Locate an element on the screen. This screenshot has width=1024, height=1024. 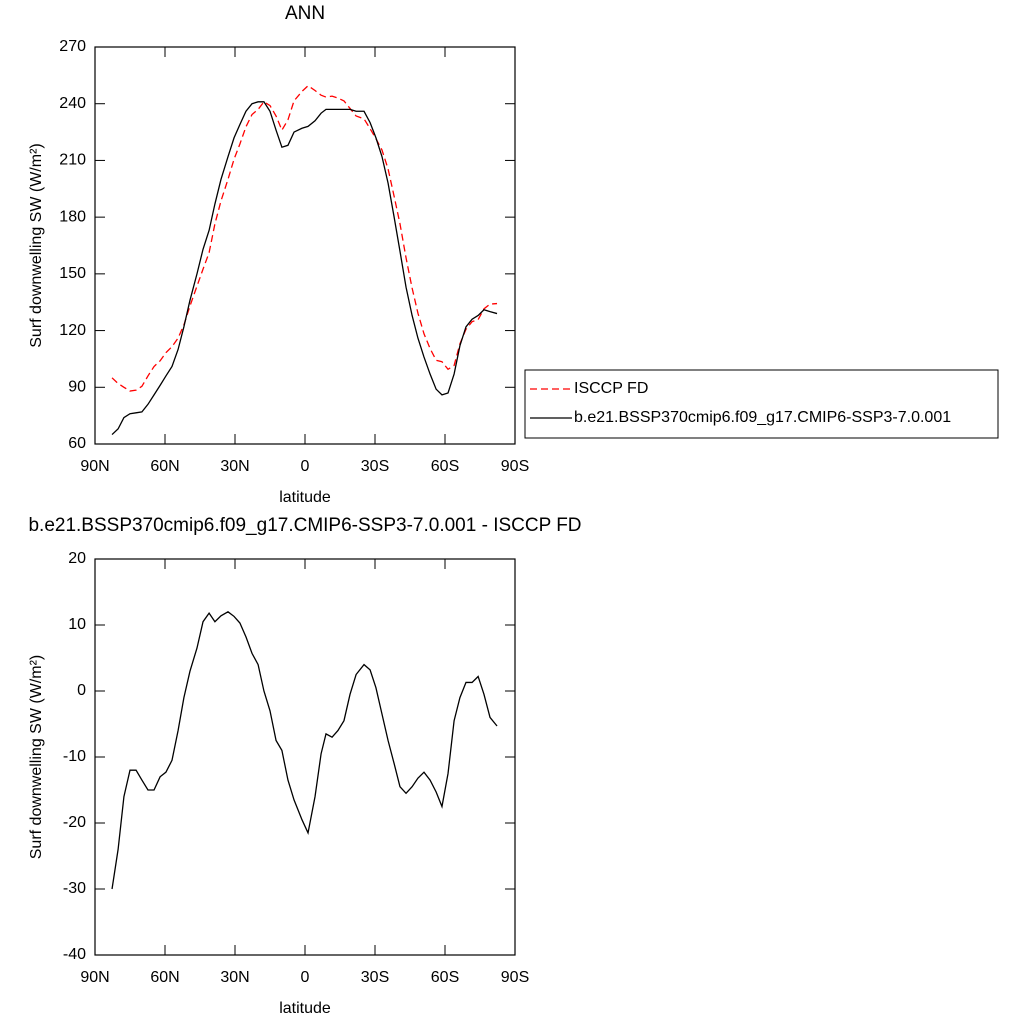
y-tick-label: 120 is located at coordinates (72, 330).